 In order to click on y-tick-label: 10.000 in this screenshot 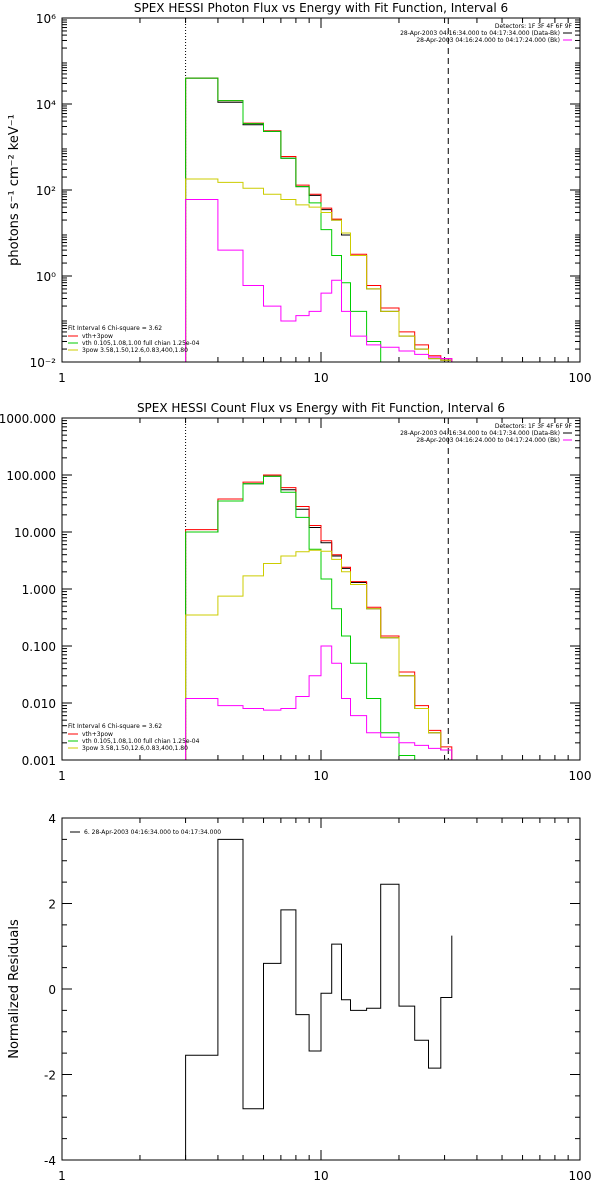, I will do `click(35, 533)`.